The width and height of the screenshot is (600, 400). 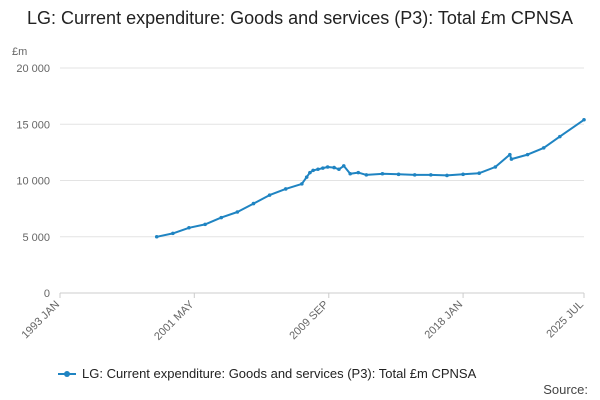 What do you see at coordinates (20, 52) in the screenshot?
I see `y-axis-unit-label: £m` at bounding box center [20, 52].